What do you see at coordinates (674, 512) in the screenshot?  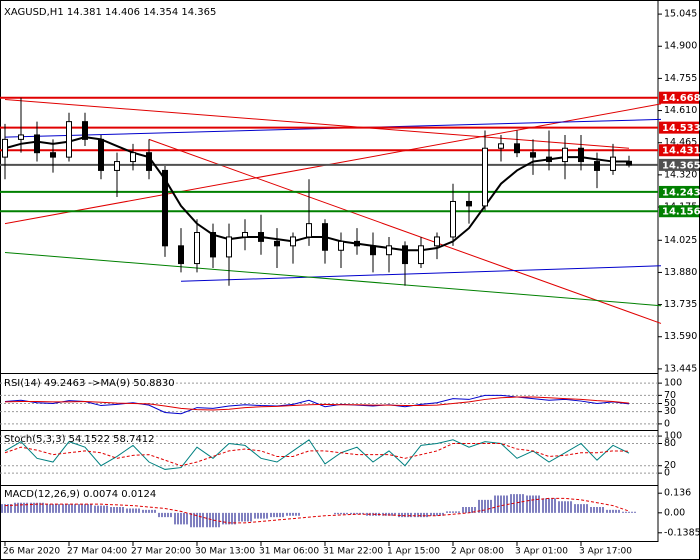 I see `y-tick-label: 0.00` at bounding box center [674, 512].